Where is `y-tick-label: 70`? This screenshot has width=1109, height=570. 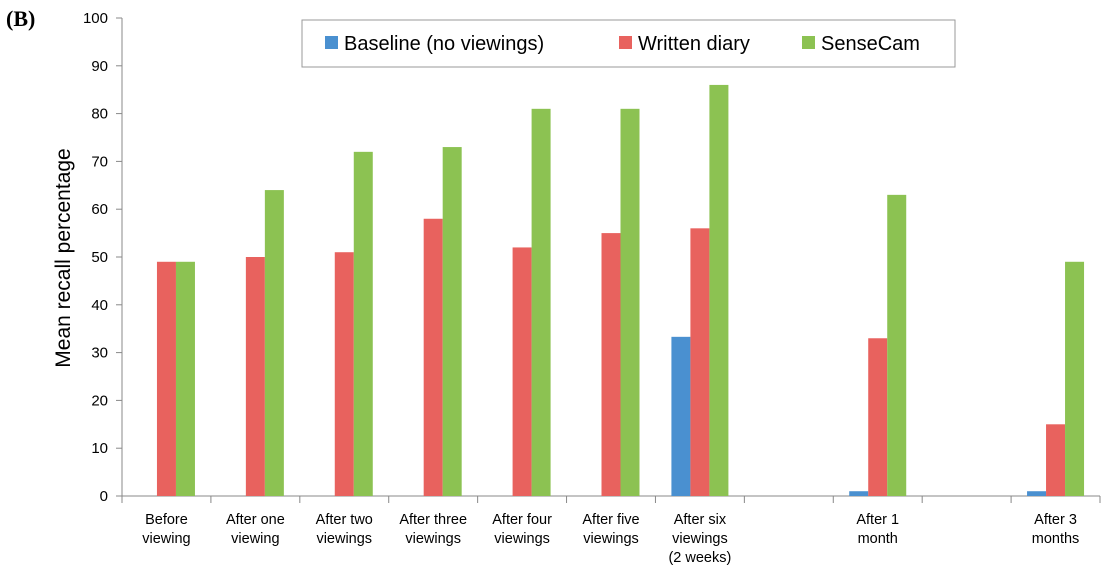 y-tick-label: 70 is located at coordinates (99, 161).